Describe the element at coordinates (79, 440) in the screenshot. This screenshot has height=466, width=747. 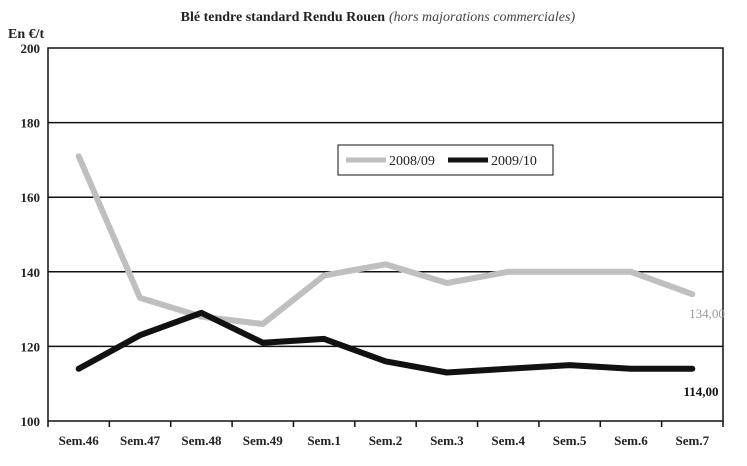
I see `x-tick-label: Sem.46` at that location.